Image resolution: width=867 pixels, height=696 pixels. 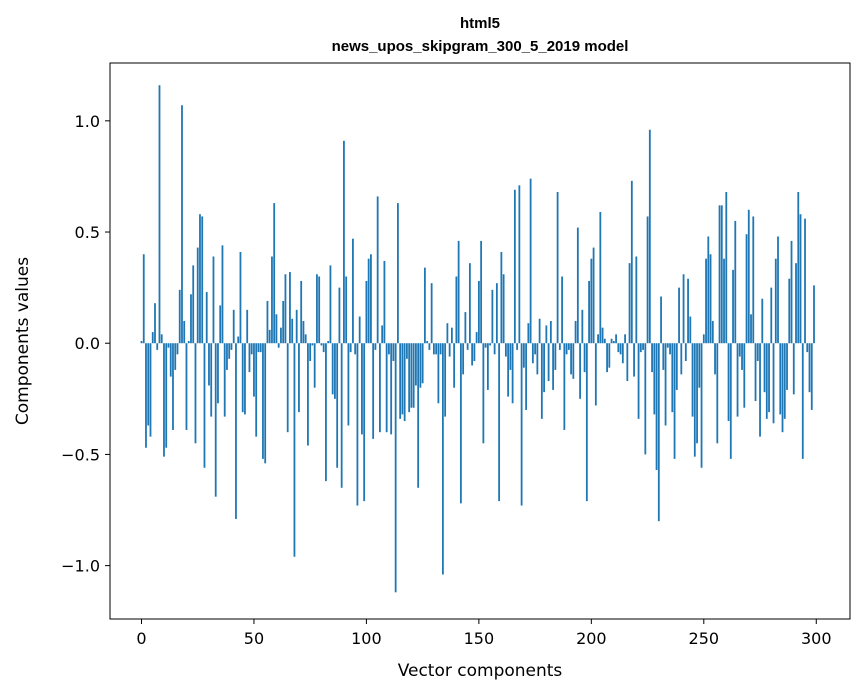 What do you see at coordinates (479, 638) in the screenshot?
I see `x-tick-label: 150` at bounding box center [479, 638].